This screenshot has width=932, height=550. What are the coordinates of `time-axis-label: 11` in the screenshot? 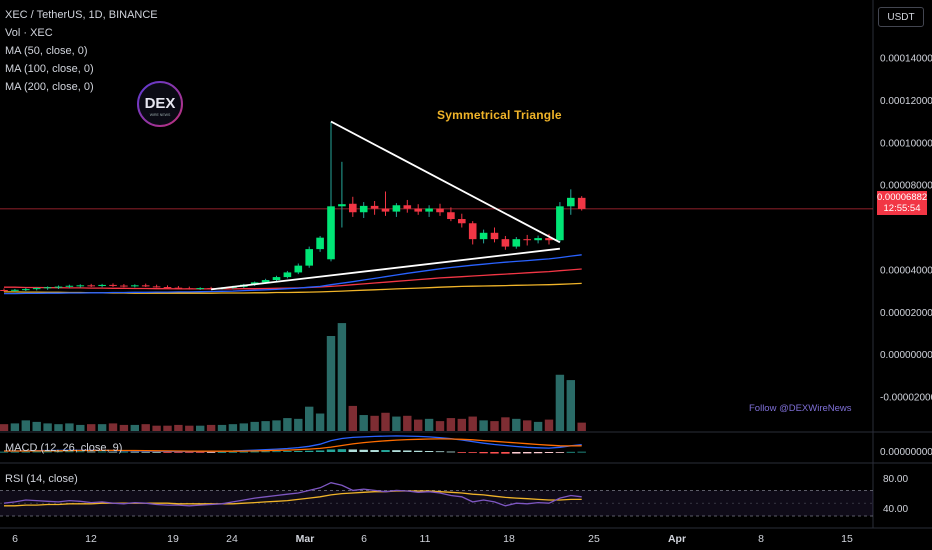 It's located at (425, 539).